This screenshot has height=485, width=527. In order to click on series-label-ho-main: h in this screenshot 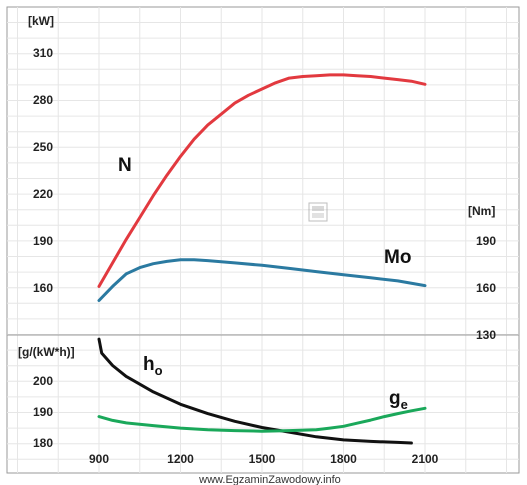, I will do `click(149, 364)`.